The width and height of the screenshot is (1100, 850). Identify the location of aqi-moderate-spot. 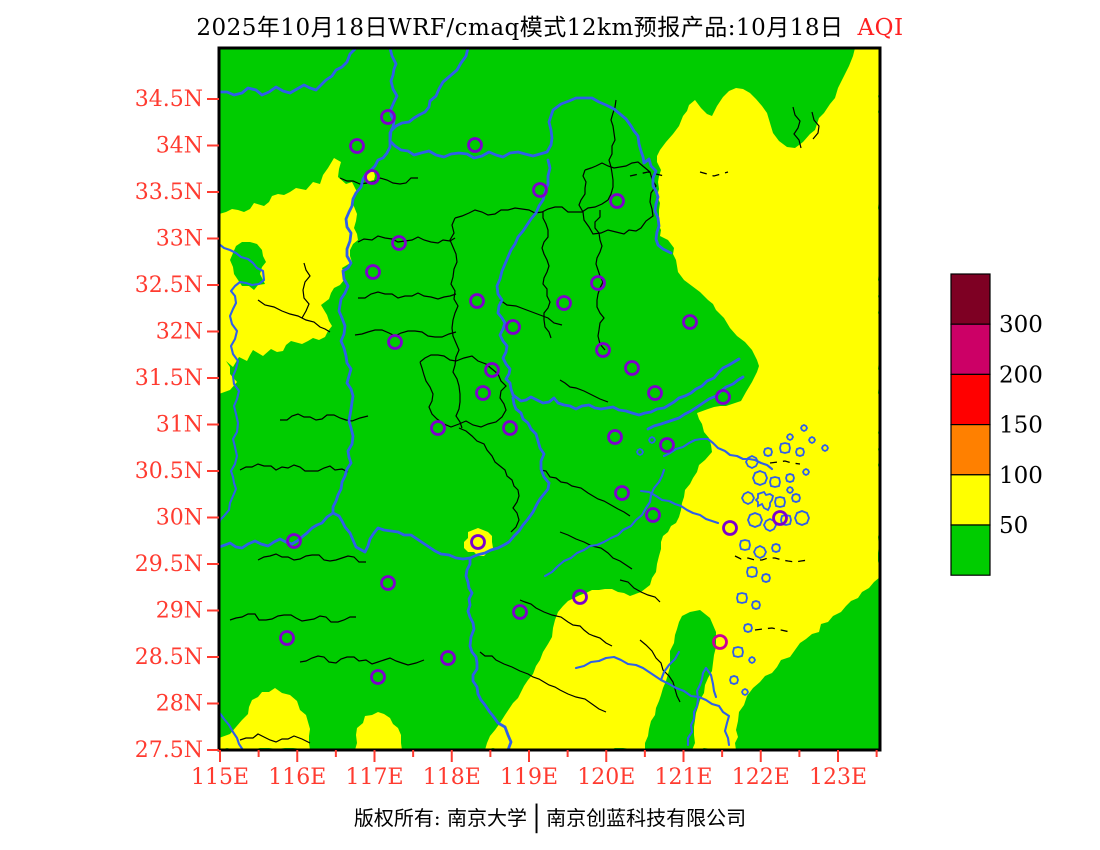
(478, 542).